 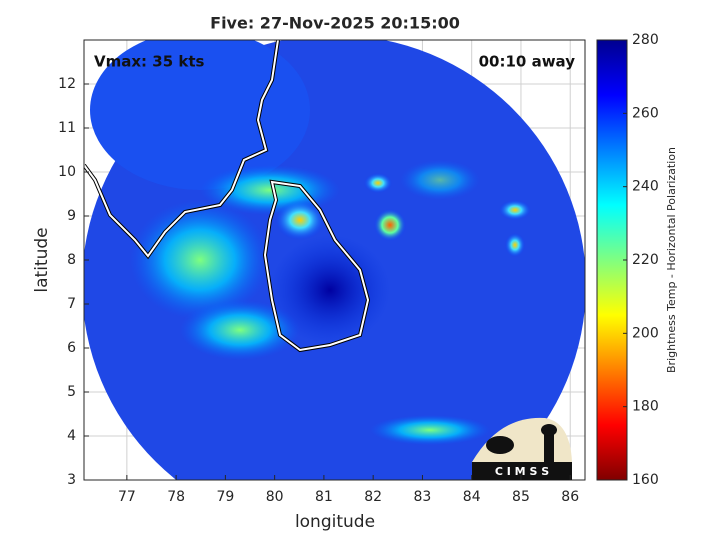 What do you see at coordinates (645, 113) in the screenshot?
I see `colorbar-tick-label: 260` at bounding box center [645, 113].